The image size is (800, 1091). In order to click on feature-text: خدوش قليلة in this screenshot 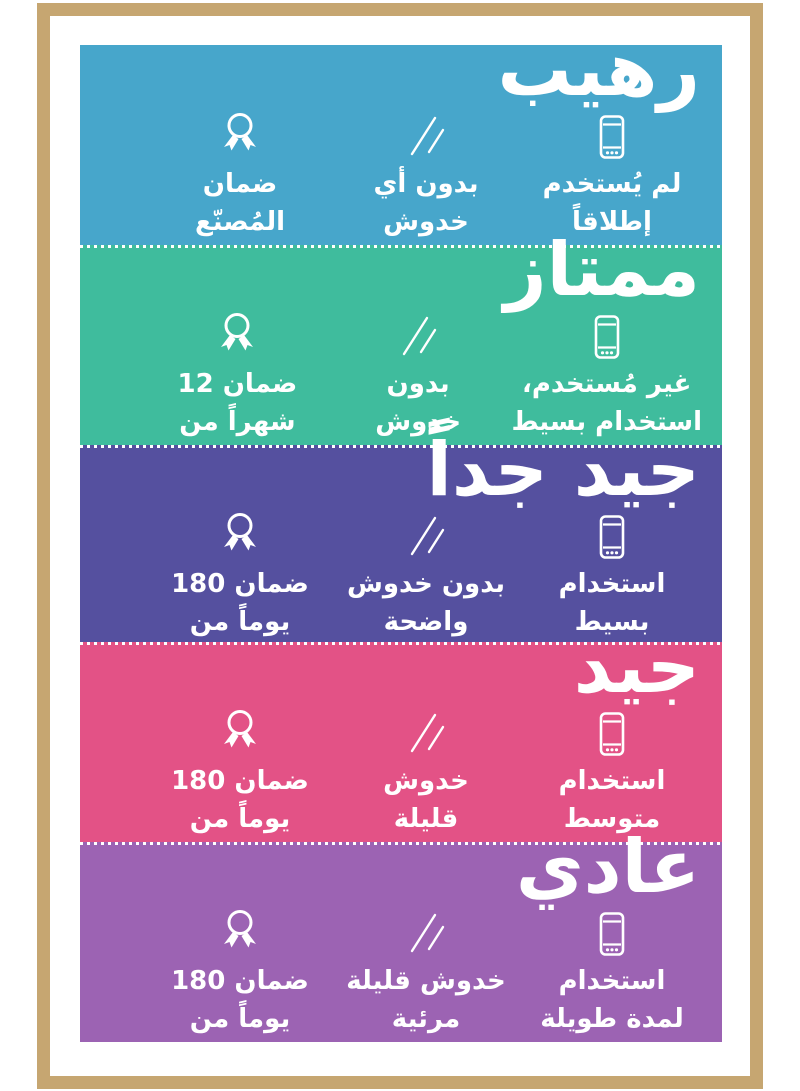, I will do `click(426, 800)`.